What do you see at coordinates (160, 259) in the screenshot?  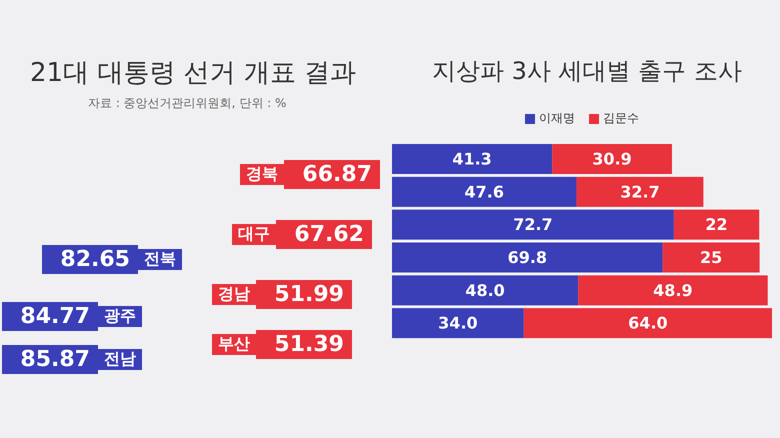 I see `category-label: 전북` at bounding box center [160, 259].